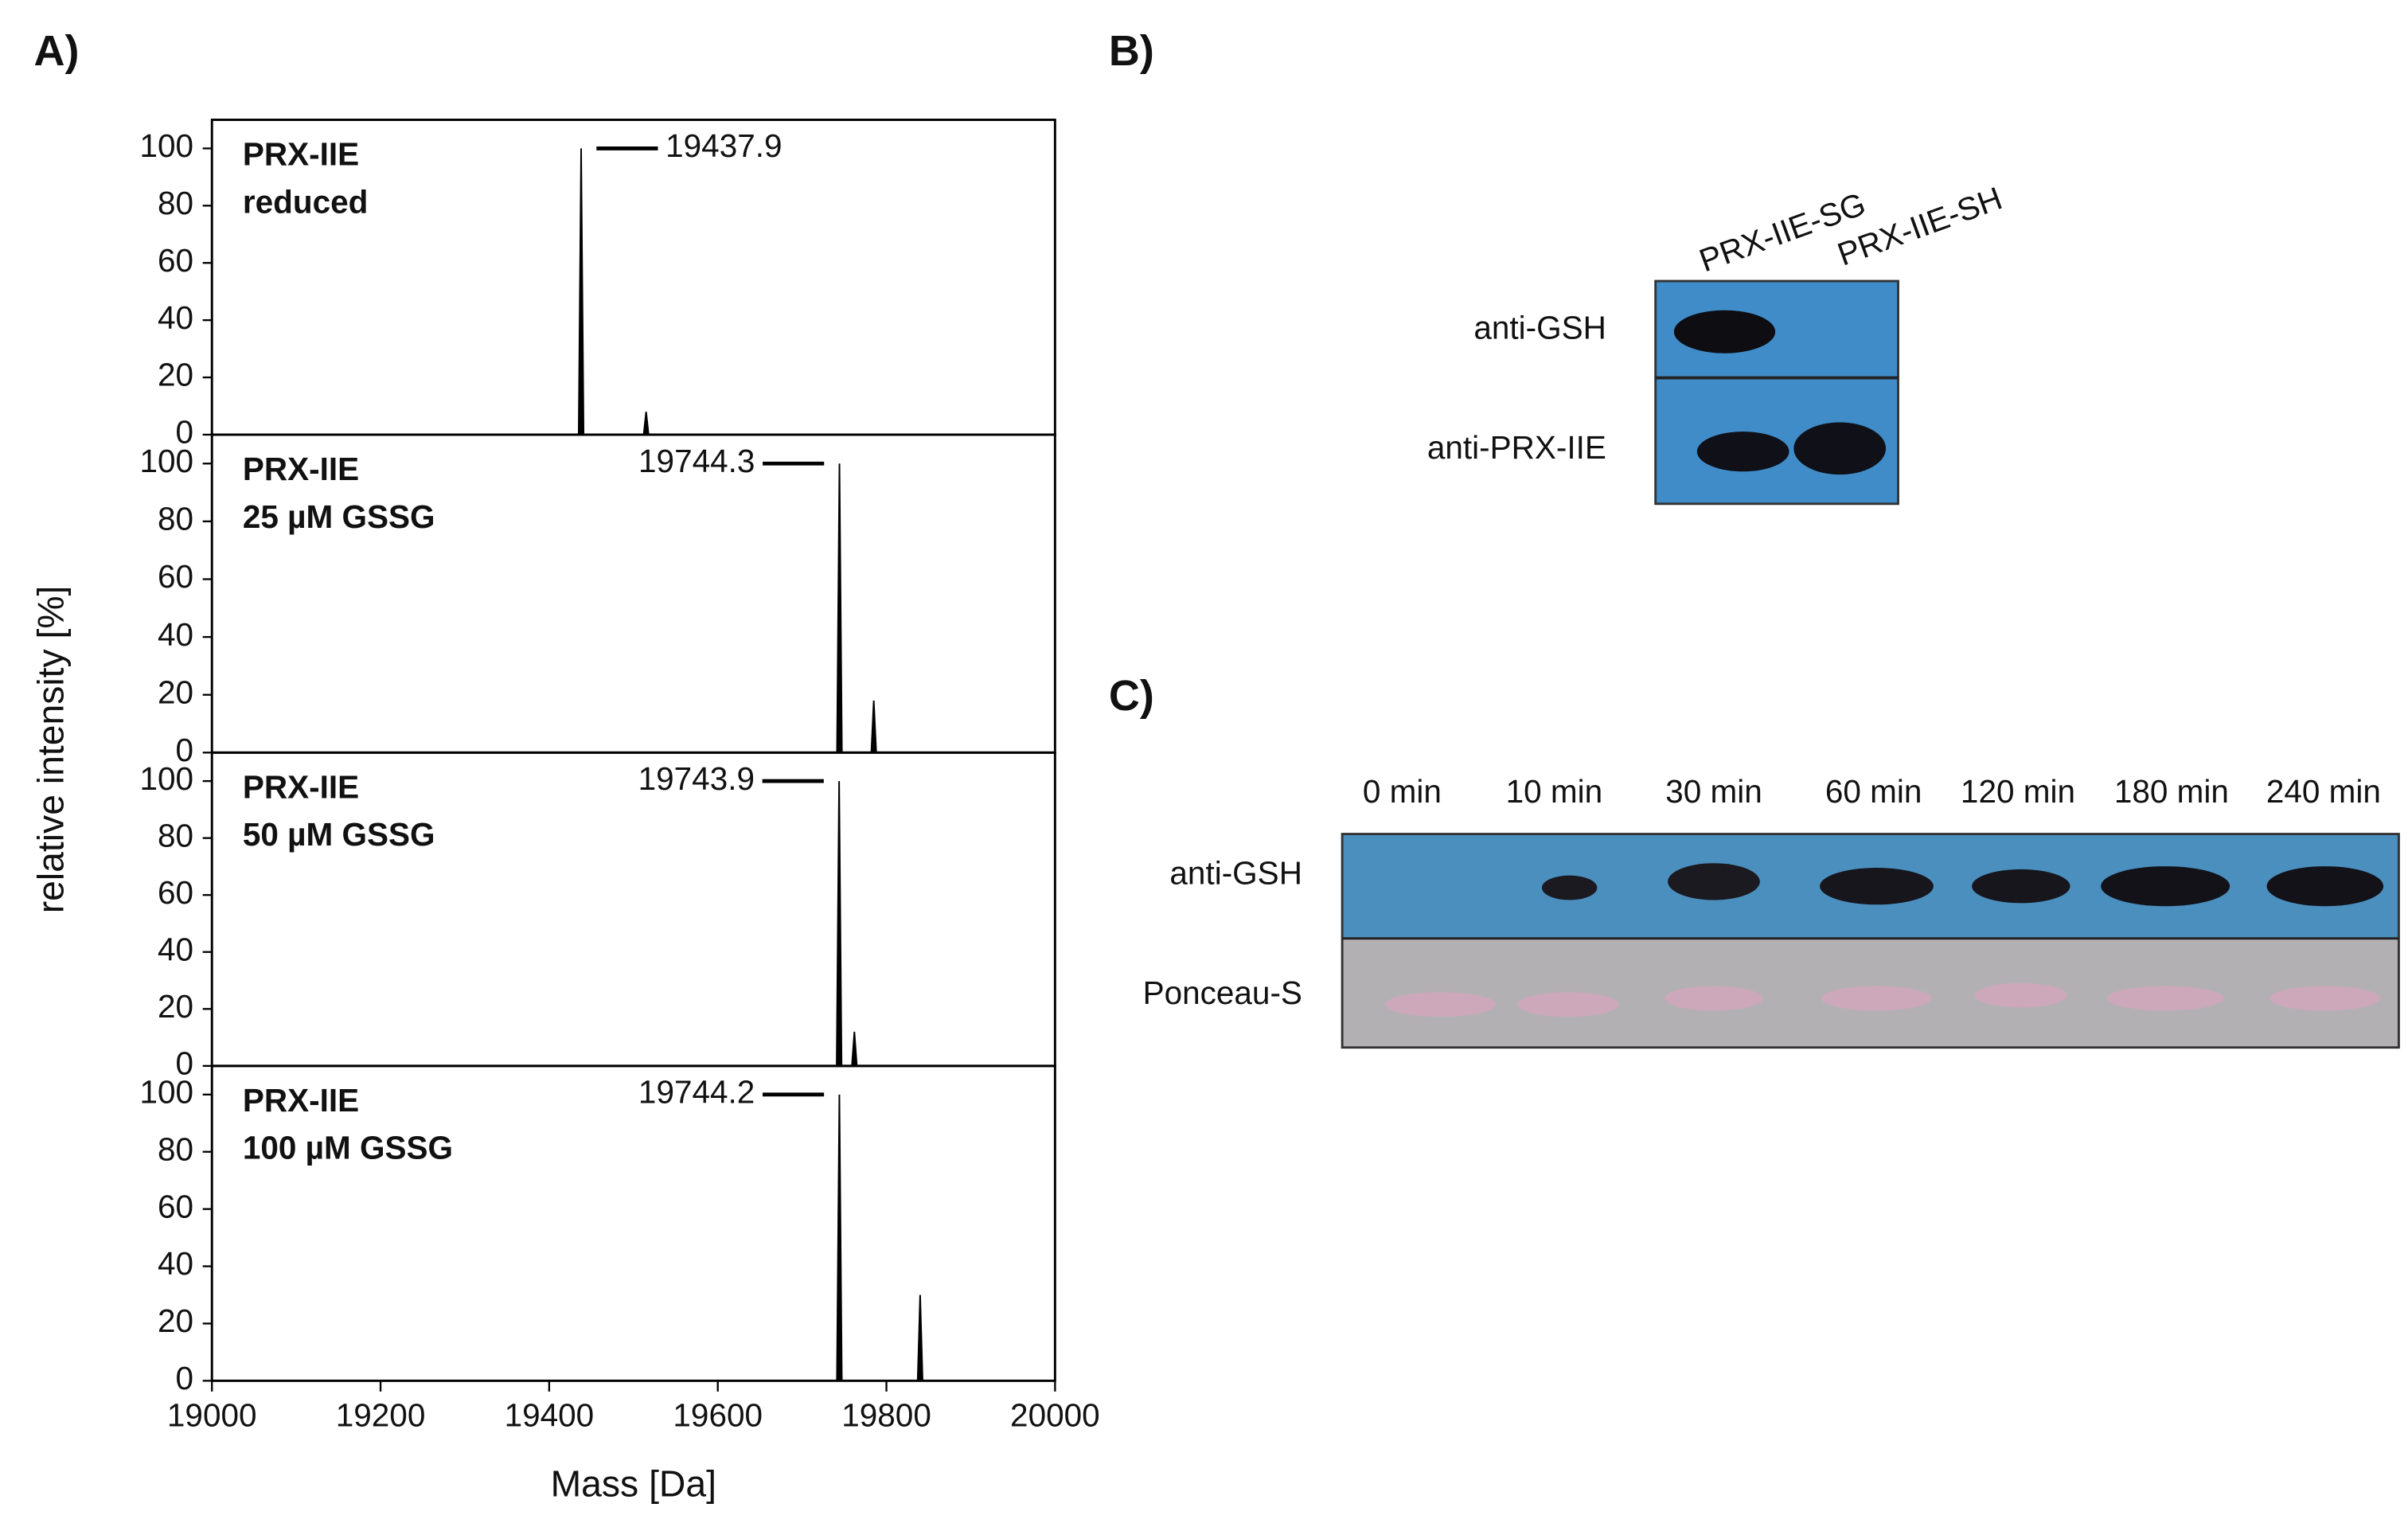 Image resolution: width=2408 pixels, height=1523 pixels. What do you see at coordinates (2171, 791) in the screenshot?
I see `lane-label: 180 min` at bounding box center [2171, 791].